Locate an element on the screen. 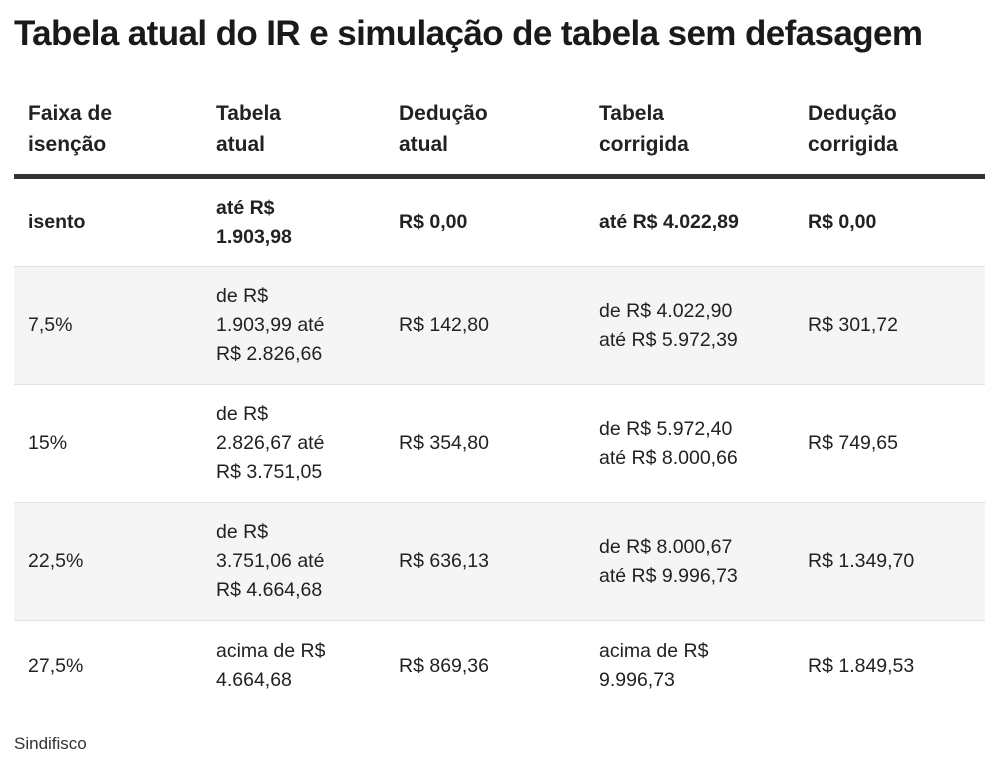 This screenshot has width=1000, height=781. deducao-atual-cell: R$ 354,80 is located at coordinates (444, 443).